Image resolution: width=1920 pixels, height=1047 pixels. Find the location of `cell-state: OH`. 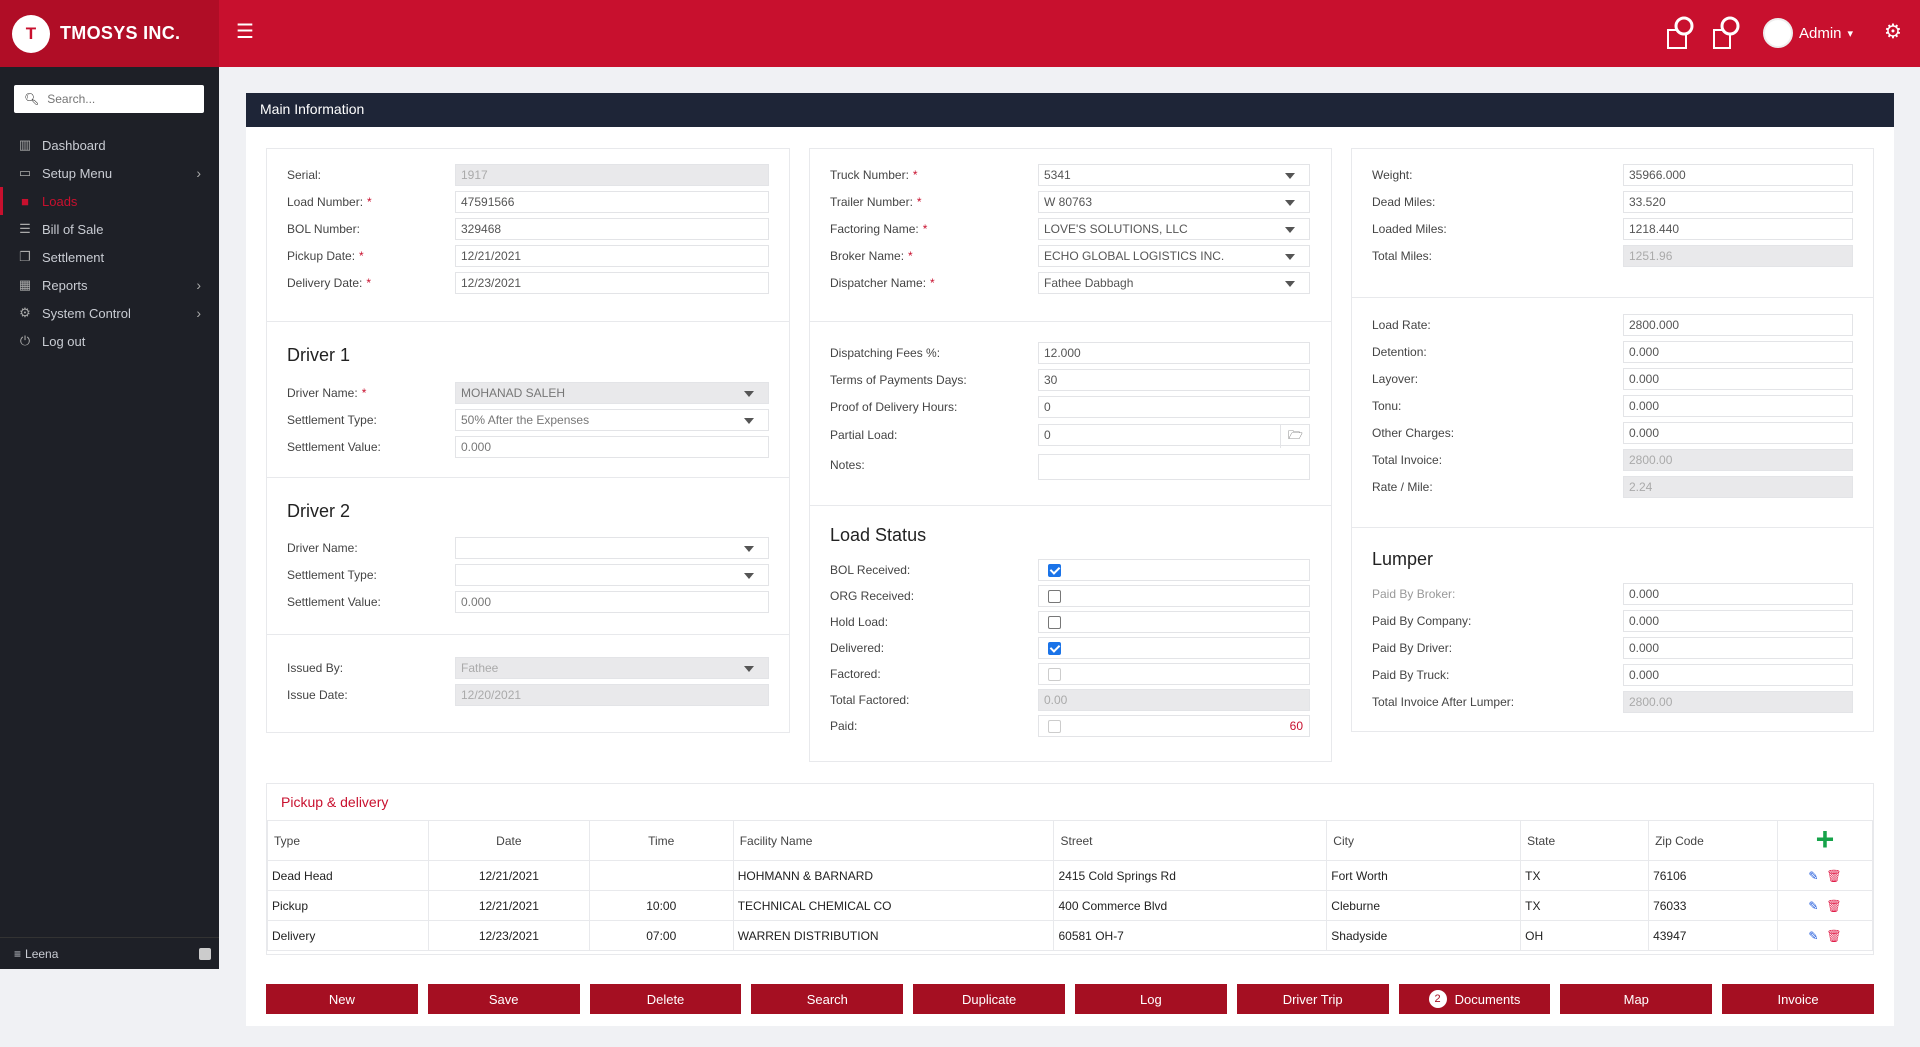

cell-state: OH is located at coordinates (1585, 935).